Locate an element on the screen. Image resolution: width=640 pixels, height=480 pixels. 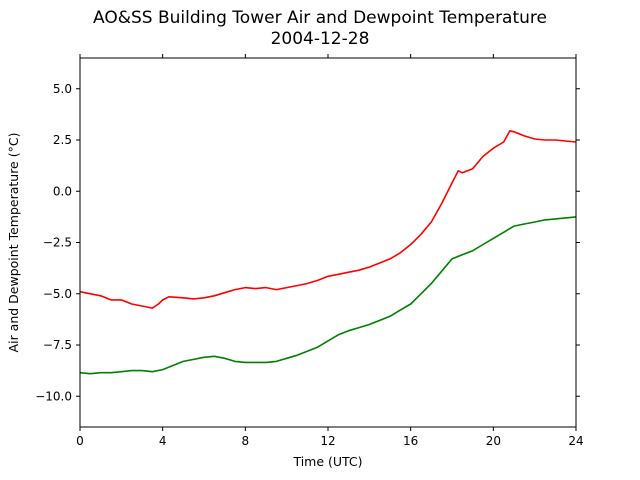
y-tick-label: 0.0 is located at coordinates (62, 191).